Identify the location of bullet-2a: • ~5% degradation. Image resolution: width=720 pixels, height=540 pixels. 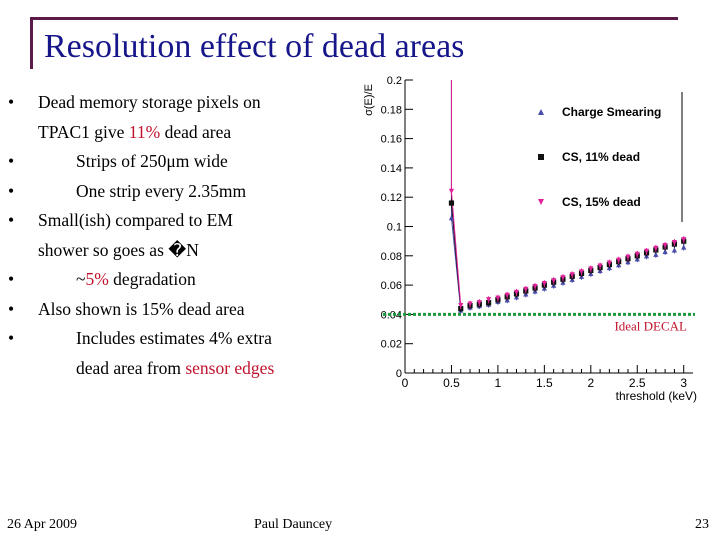
(102, 279).